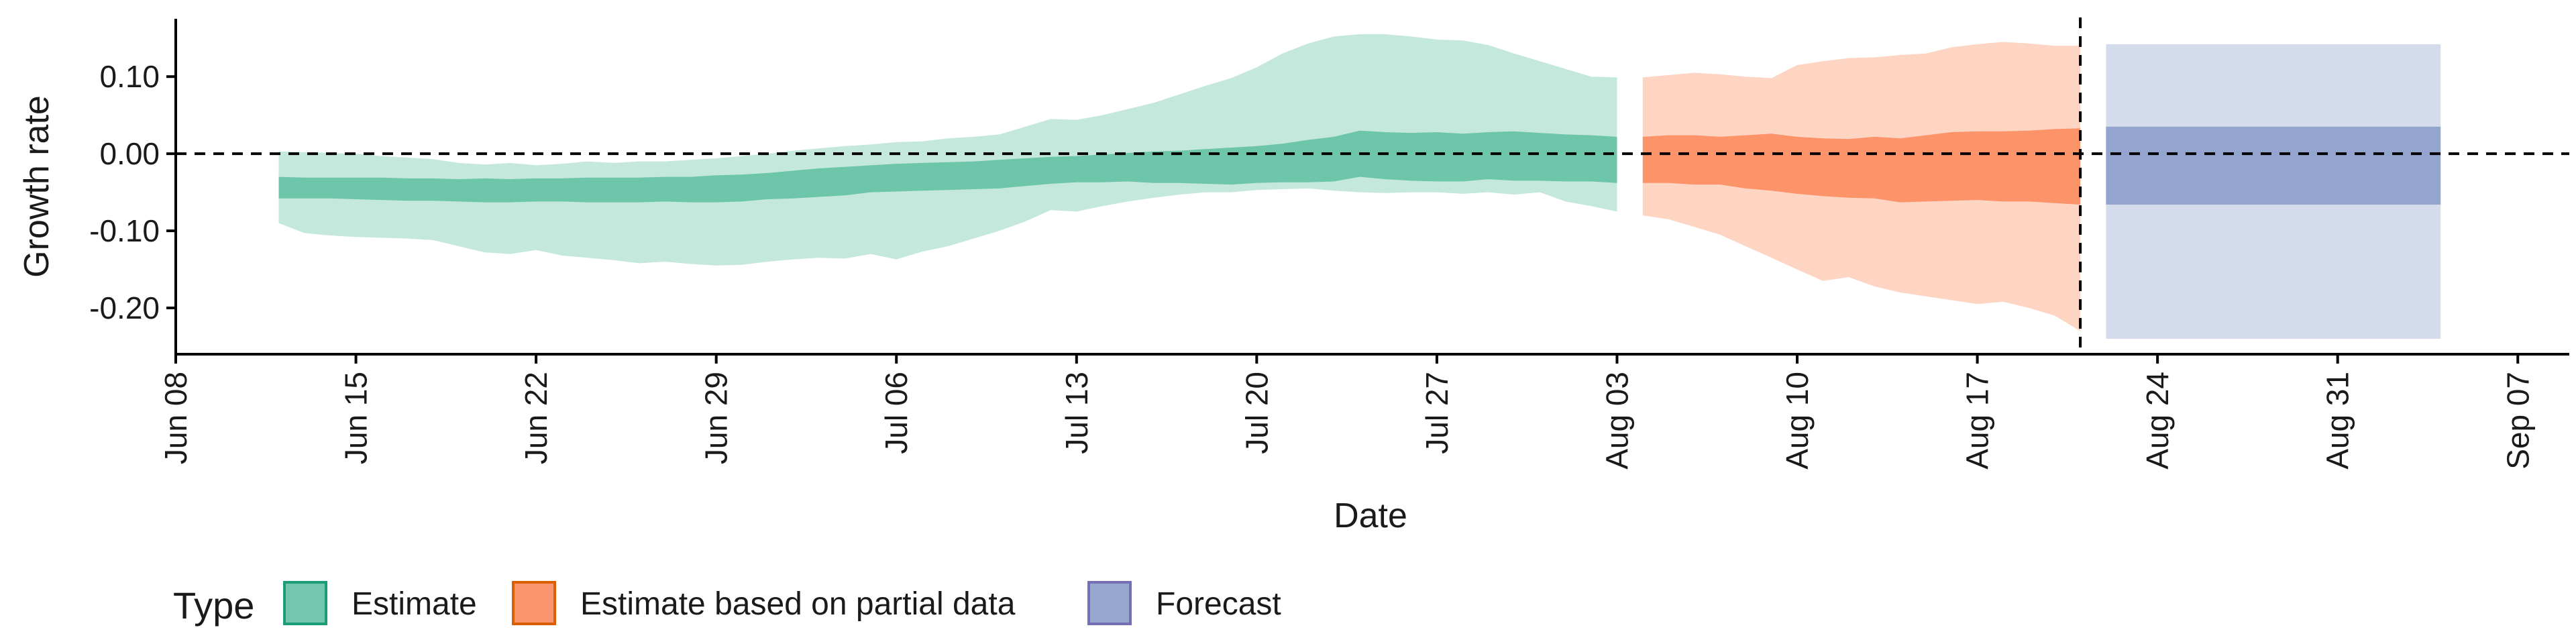 The width and height of the screenshot is (2576, 644). I want to click on legend-key-forecast, so click(1109, 603).